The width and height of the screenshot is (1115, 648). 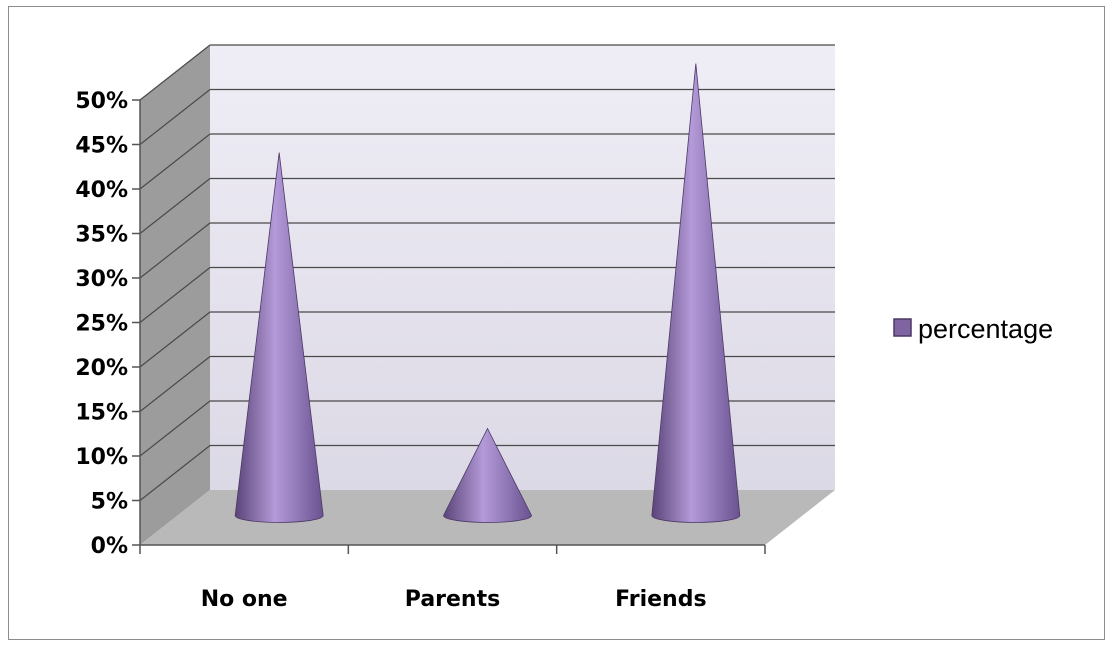 I want to click on y-axis-ticks: 0% 5% 10% 15% 20% 25% 30% 35% 40% 45% 50%, so click(x=107, y=324).